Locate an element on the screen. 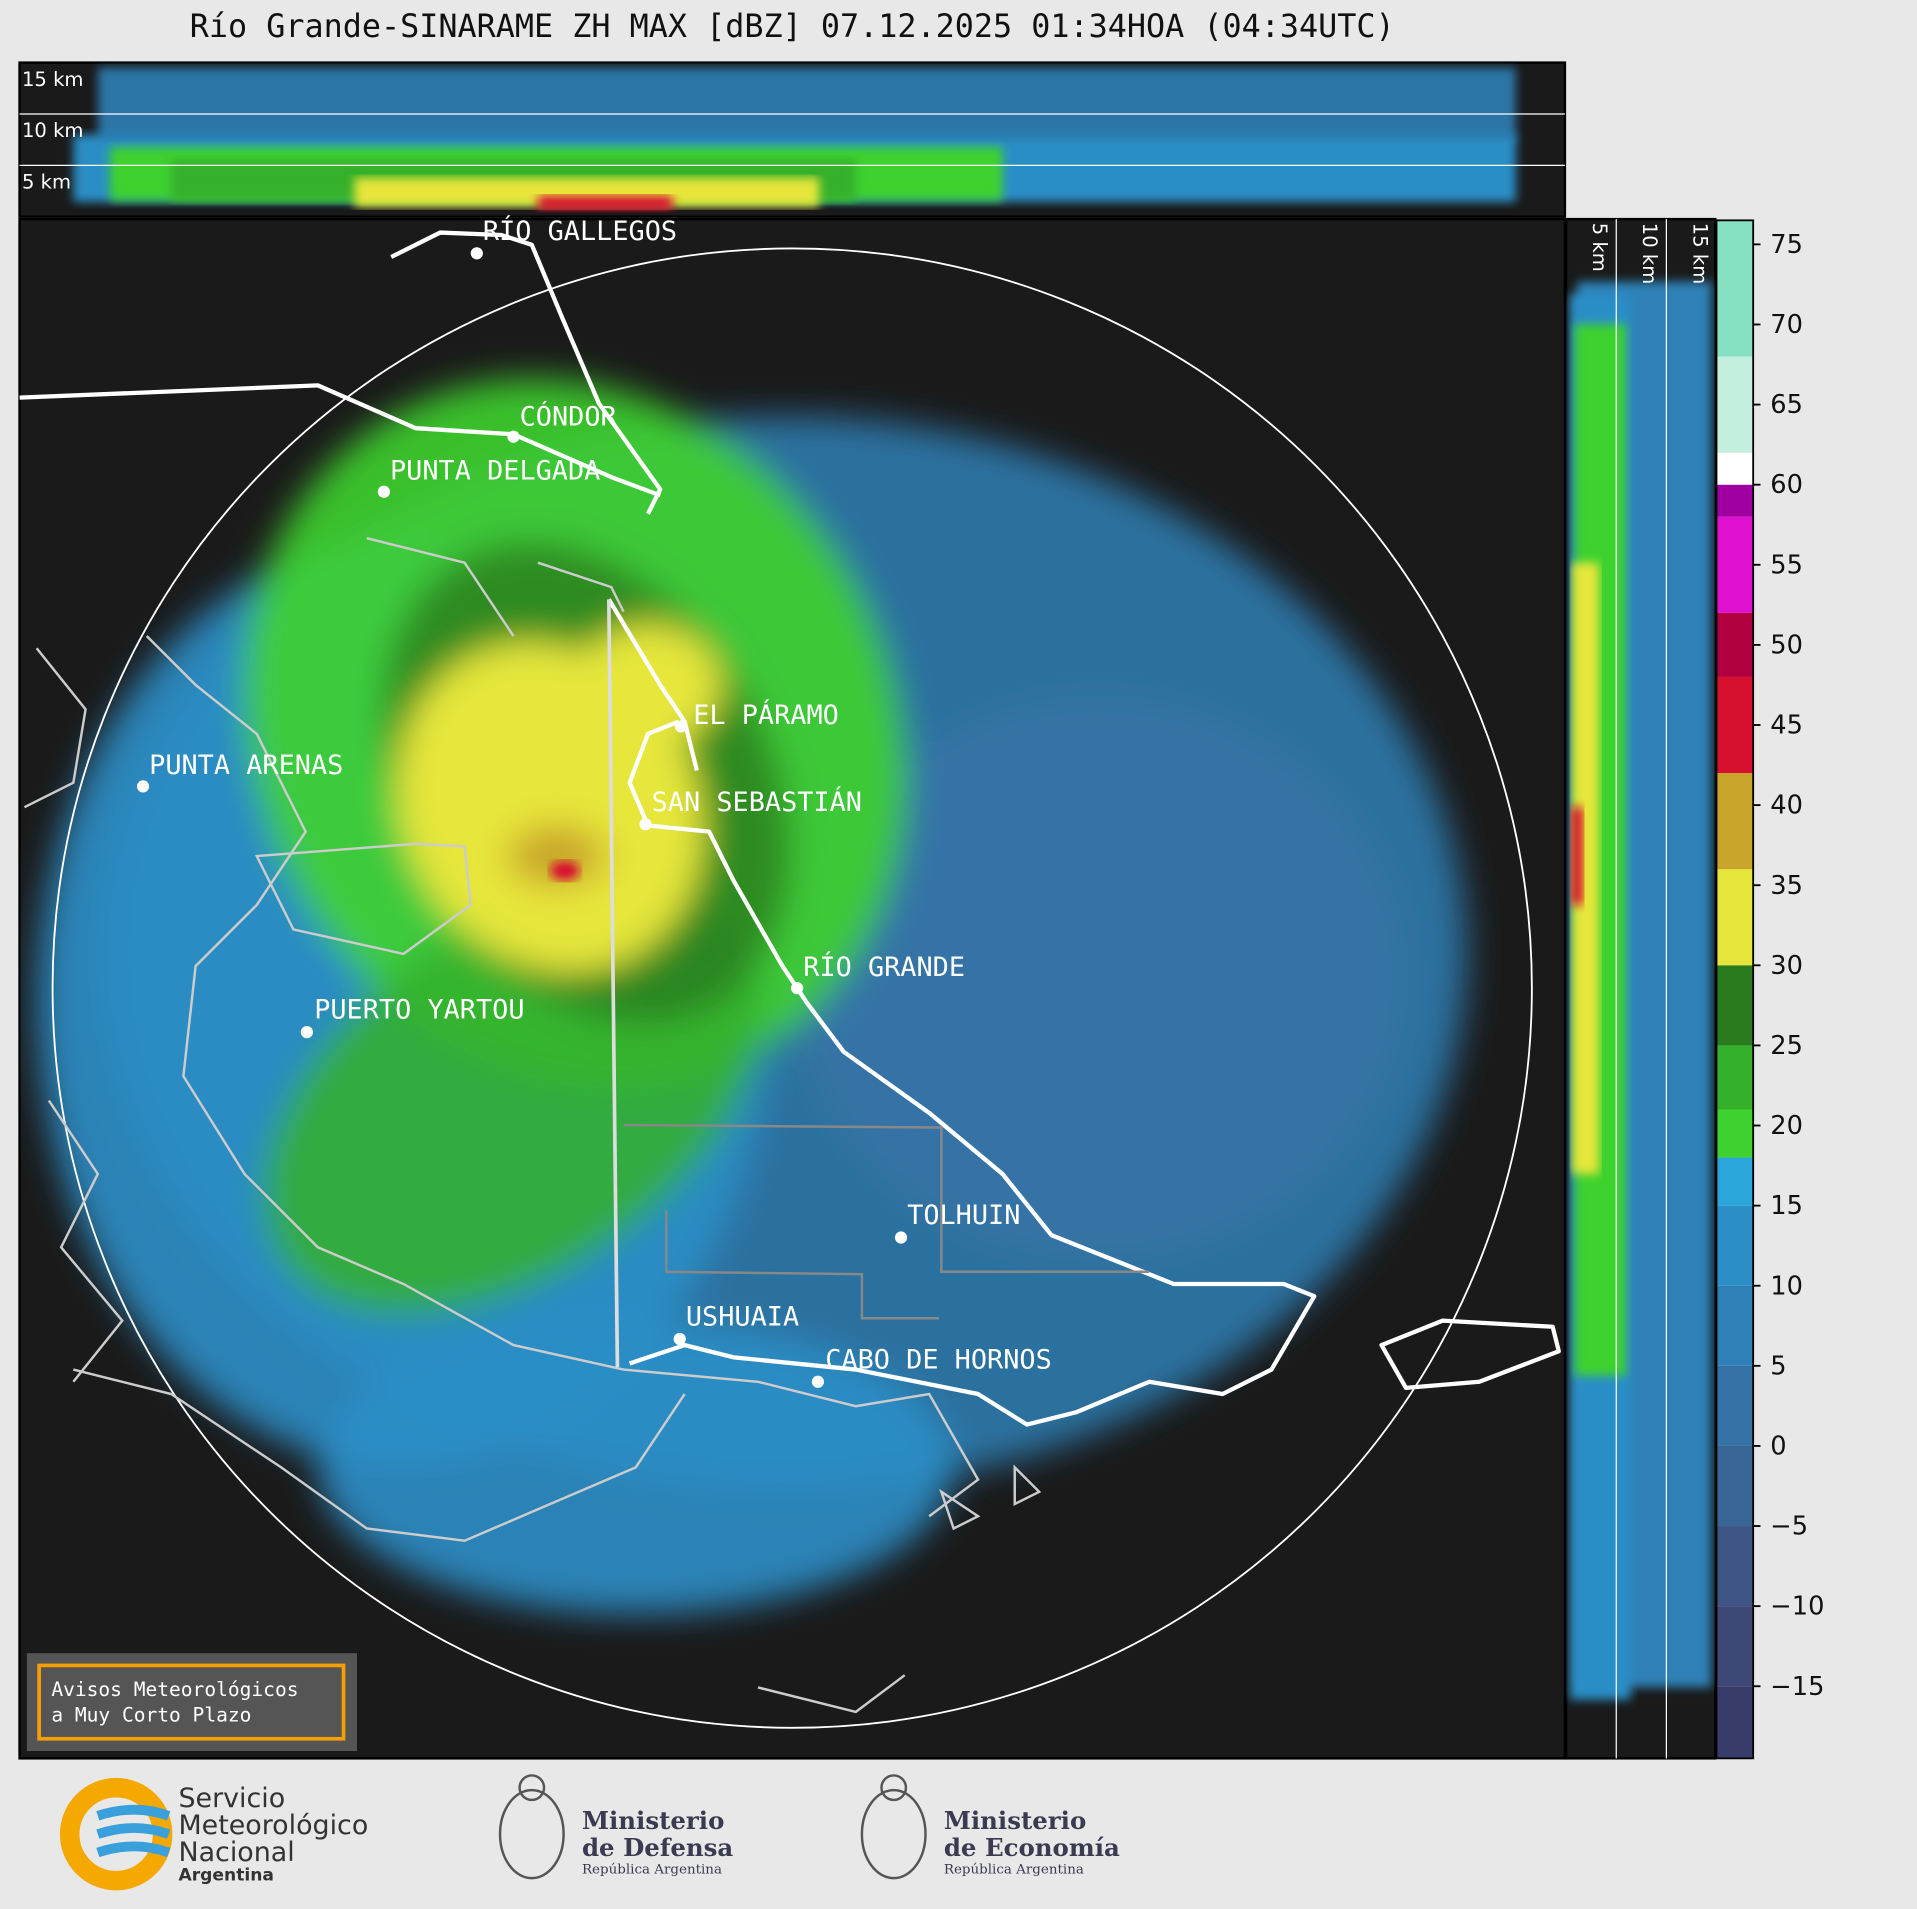 This screenshot has width=1917, height=1909. city-label: PUNTA DELGADA is located at coordinates (495, 471).